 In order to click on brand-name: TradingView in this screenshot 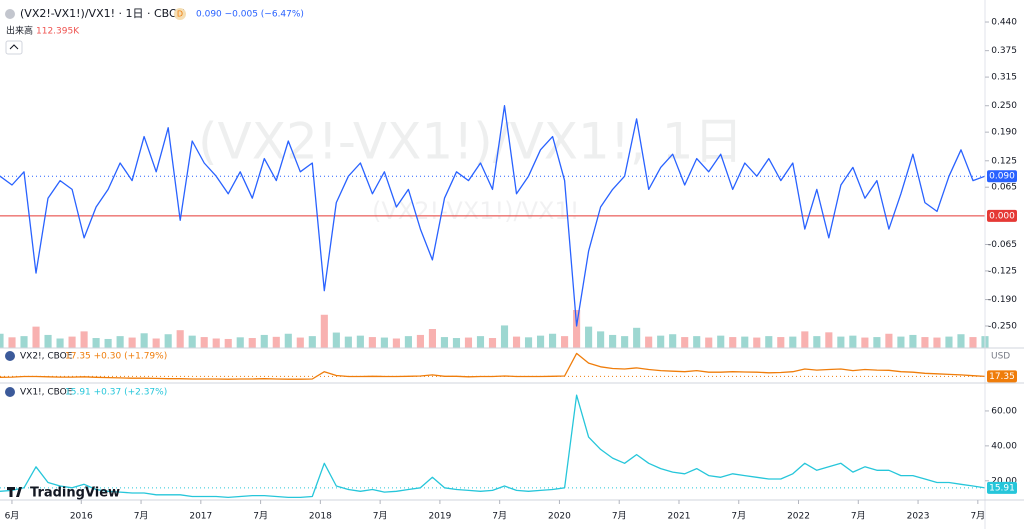, I will do `click(75, 493)`.